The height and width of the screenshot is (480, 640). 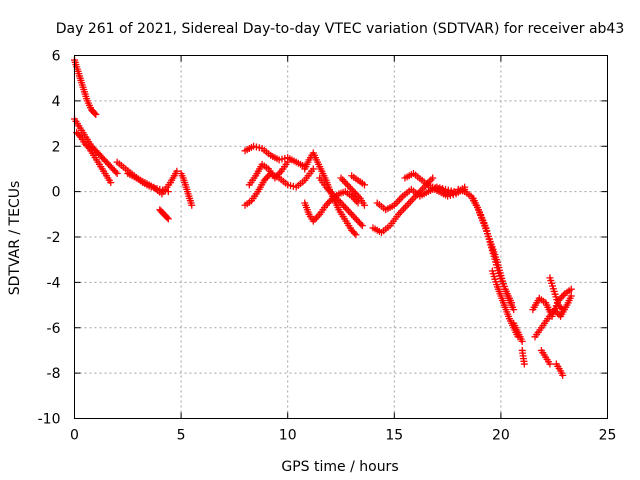 I want to click on x-tick-label: 10, so click(x=288, y=436).